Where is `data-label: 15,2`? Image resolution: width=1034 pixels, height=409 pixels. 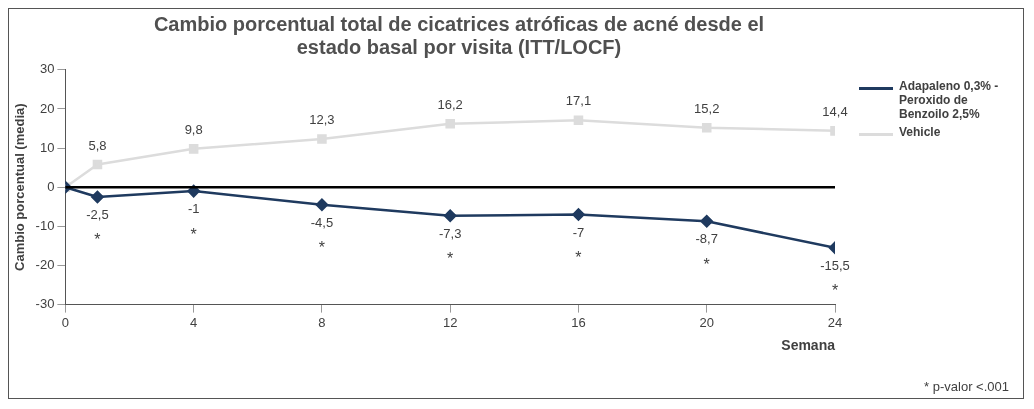
data-label: 15,2 is located at coordinates (707, 108).